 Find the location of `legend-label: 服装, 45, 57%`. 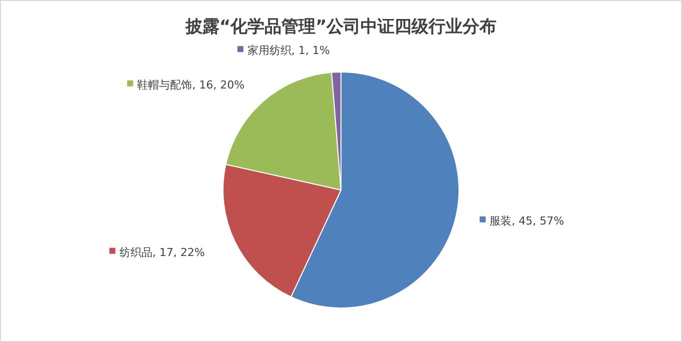

legend-label: 服装, 45, 57% is located at coordinates (527, 221).